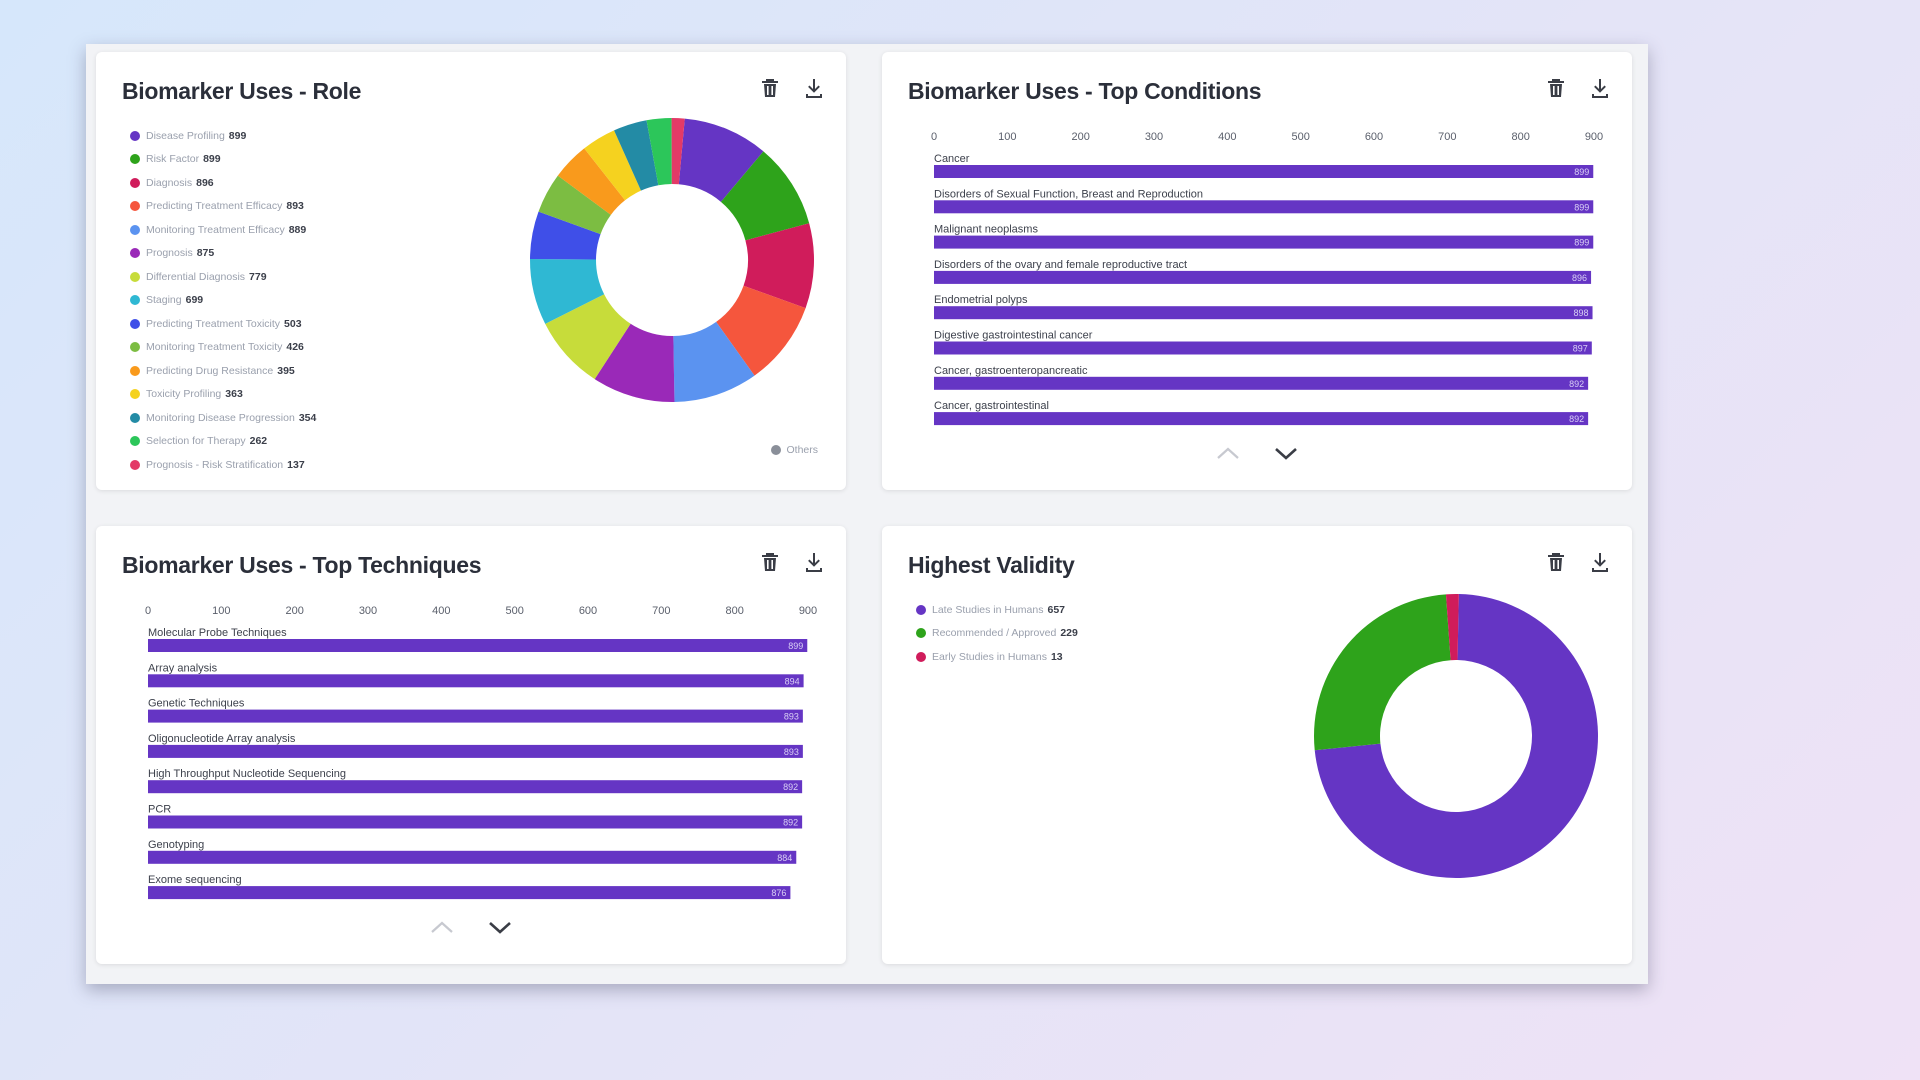 This screenshot has width=1920, height=1080. Describe the element at coordinates (952, 159) in the screenshot. I see `category-label: Cancer` at that location.